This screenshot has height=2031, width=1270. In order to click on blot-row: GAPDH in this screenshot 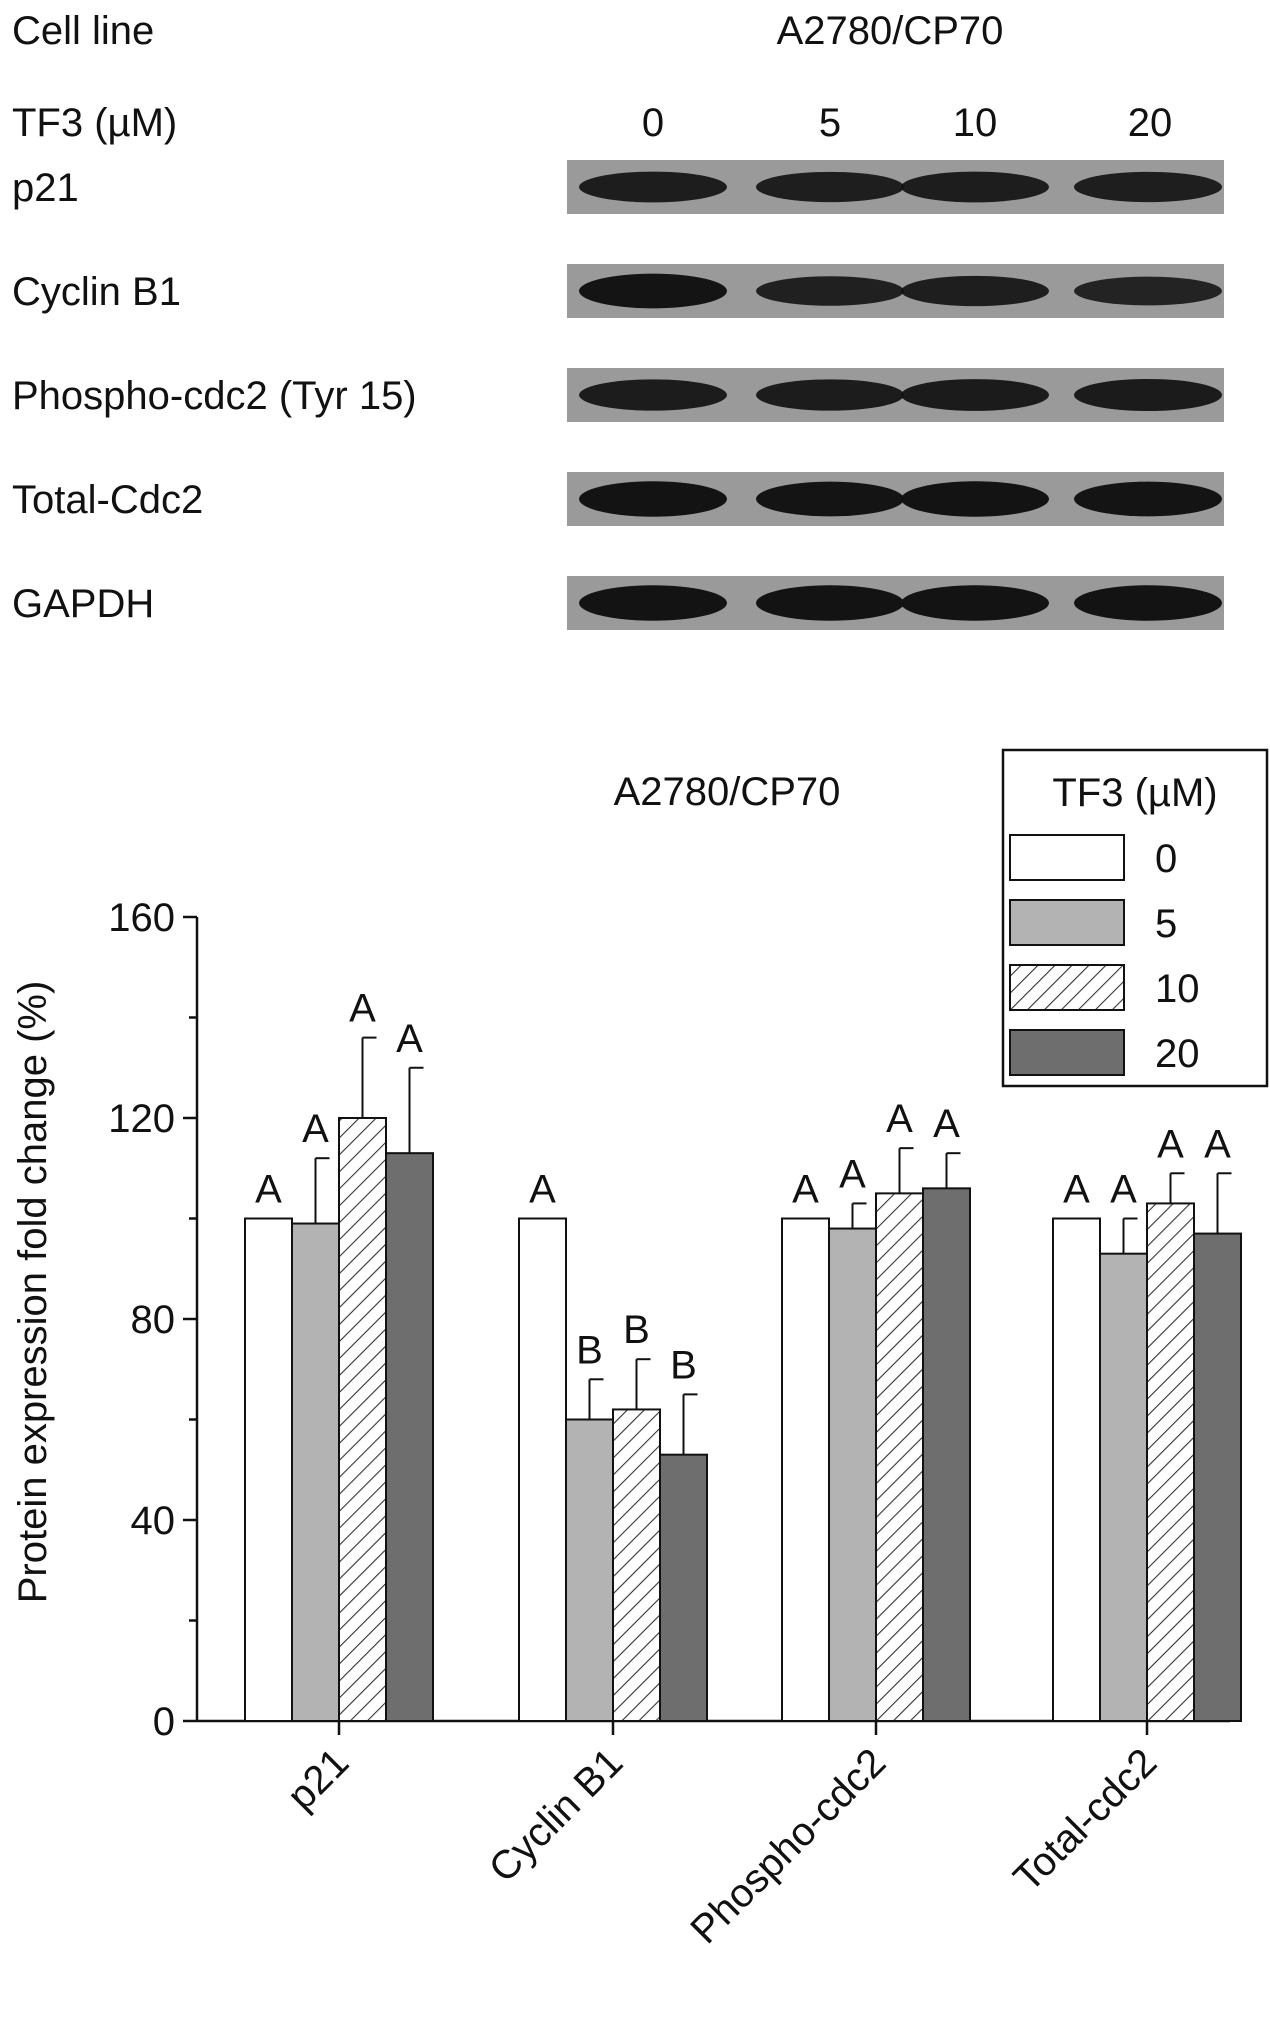, I will do `click(618, 603)`.